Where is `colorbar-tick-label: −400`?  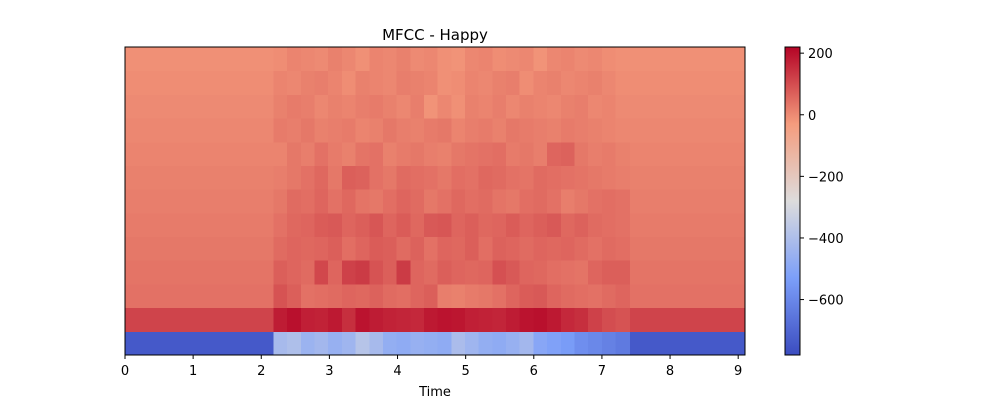 colorbar-tick-label: −400 is located at coordinates (826, 239).